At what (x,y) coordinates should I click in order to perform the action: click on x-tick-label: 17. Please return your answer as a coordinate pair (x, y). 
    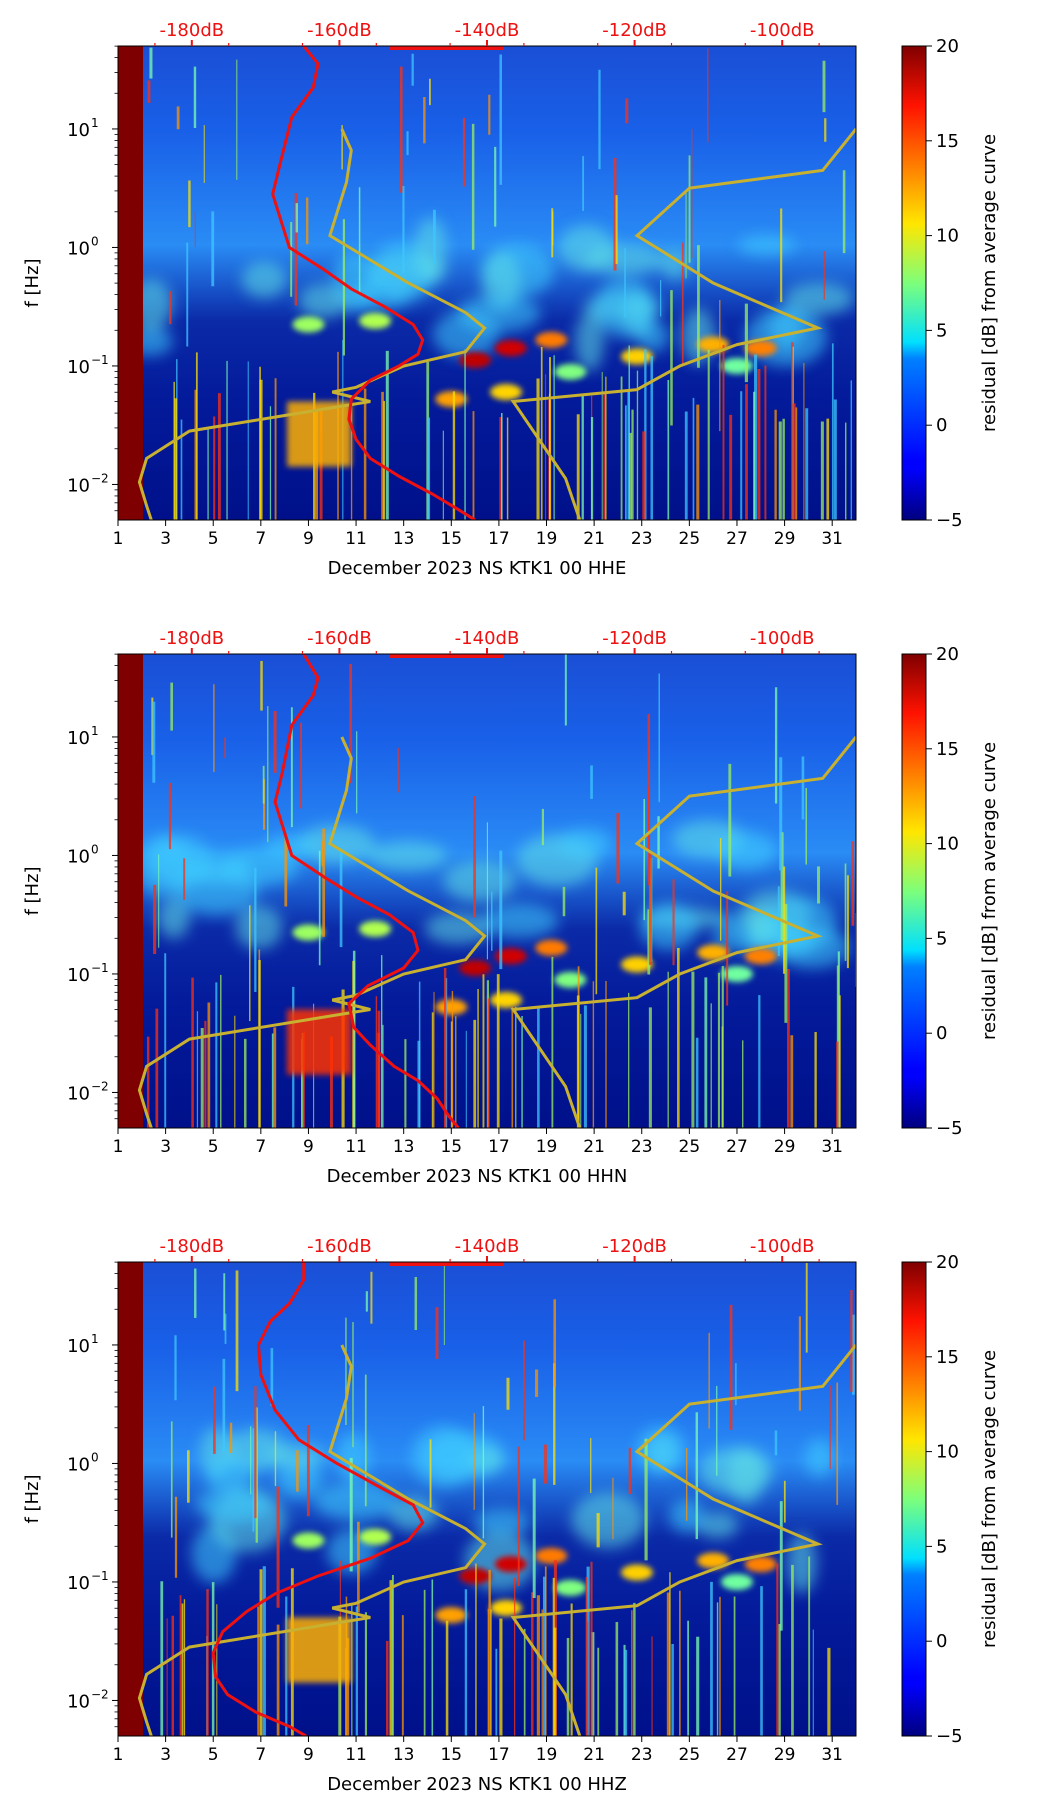
    Looking at the image, I should click on (499, 539).